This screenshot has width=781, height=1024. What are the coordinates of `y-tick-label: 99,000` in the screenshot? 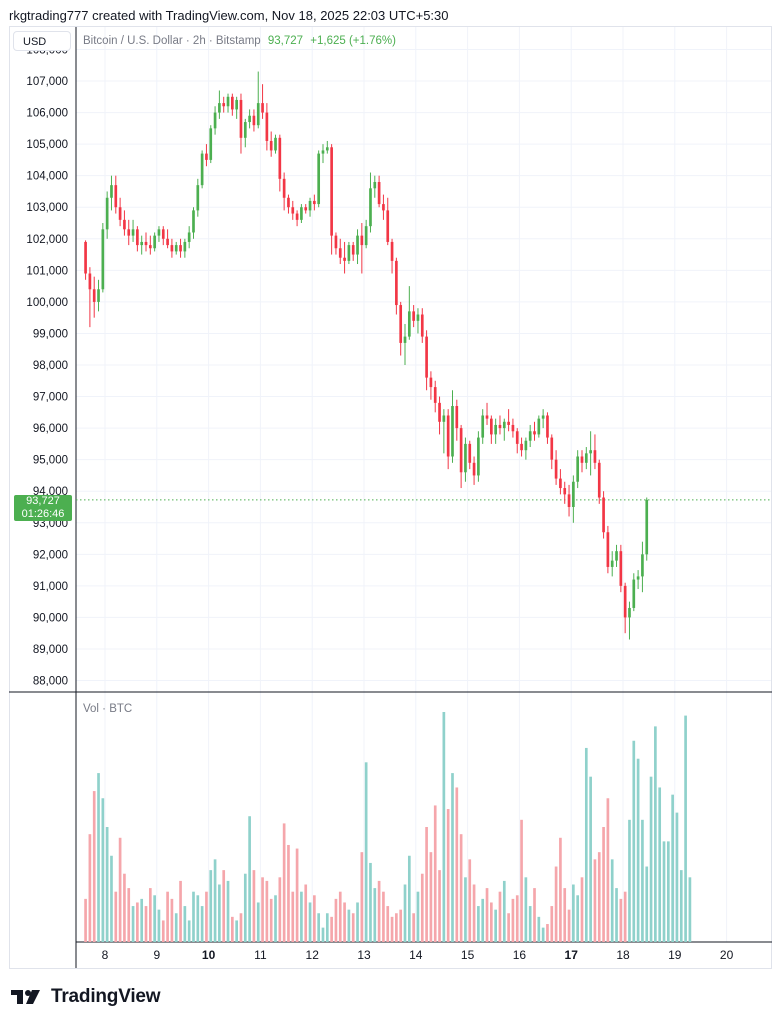 It's located at (50, 334).